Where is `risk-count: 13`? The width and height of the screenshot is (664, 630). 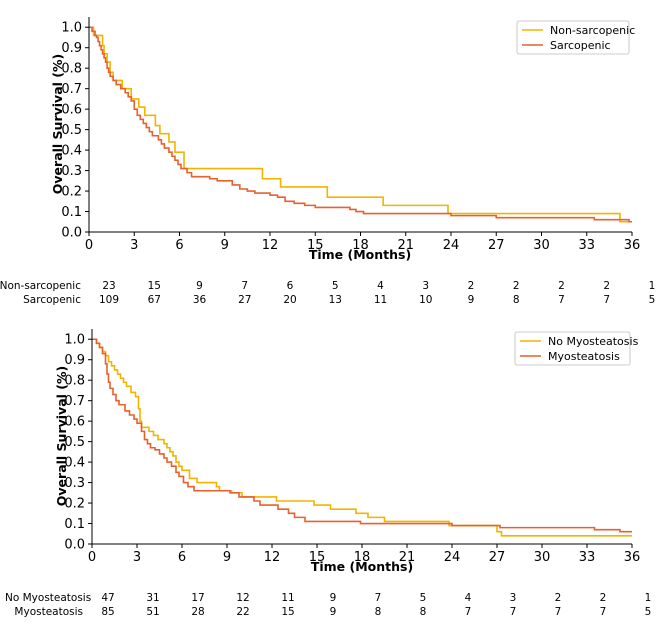
risk-count: 13 is located at coordinates (335, 300).